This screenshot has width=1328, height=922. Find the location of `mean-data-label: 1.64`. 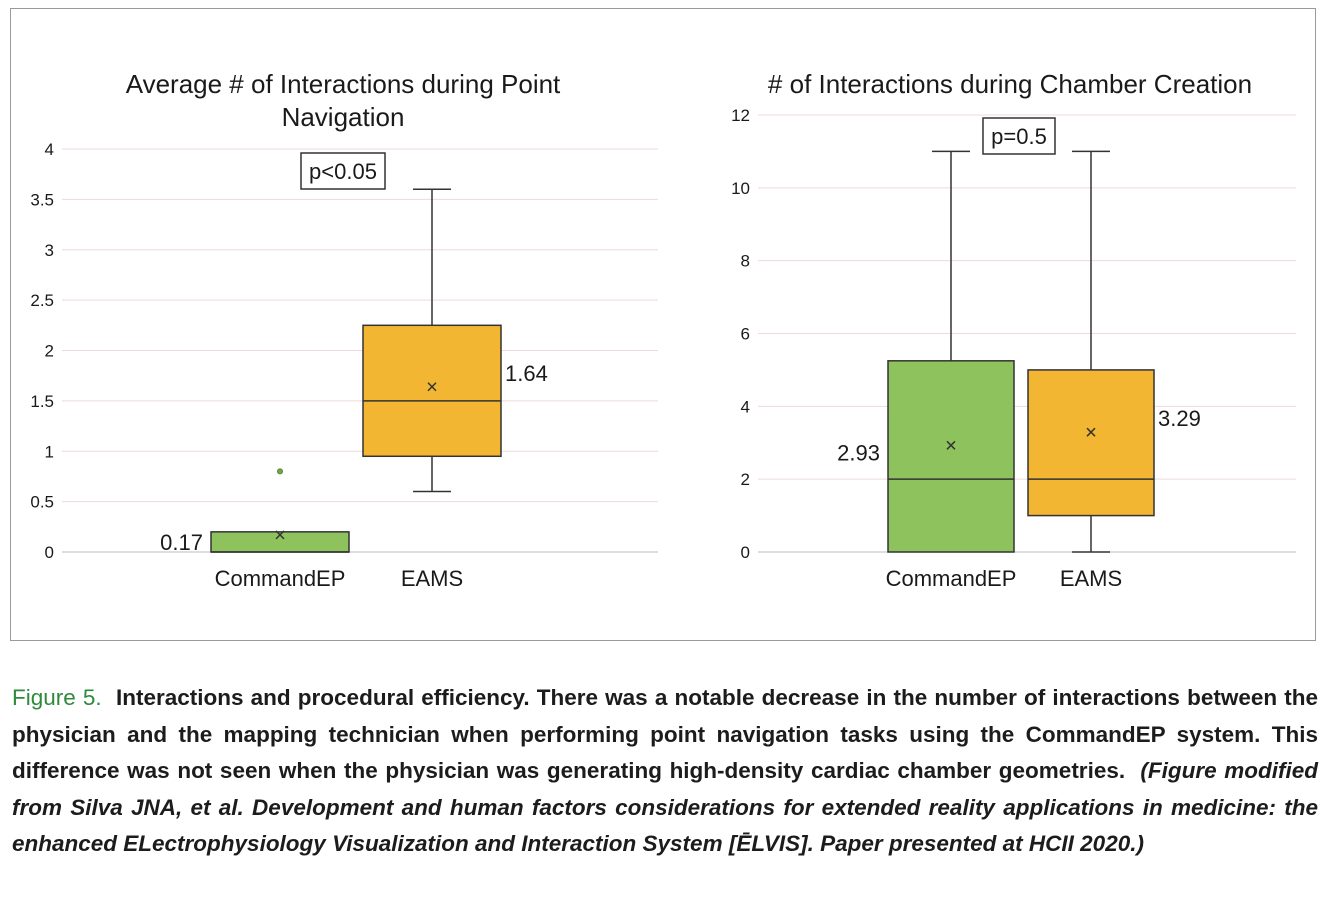

mean-data-label: 1.64 is located at coordinates (526, 373).